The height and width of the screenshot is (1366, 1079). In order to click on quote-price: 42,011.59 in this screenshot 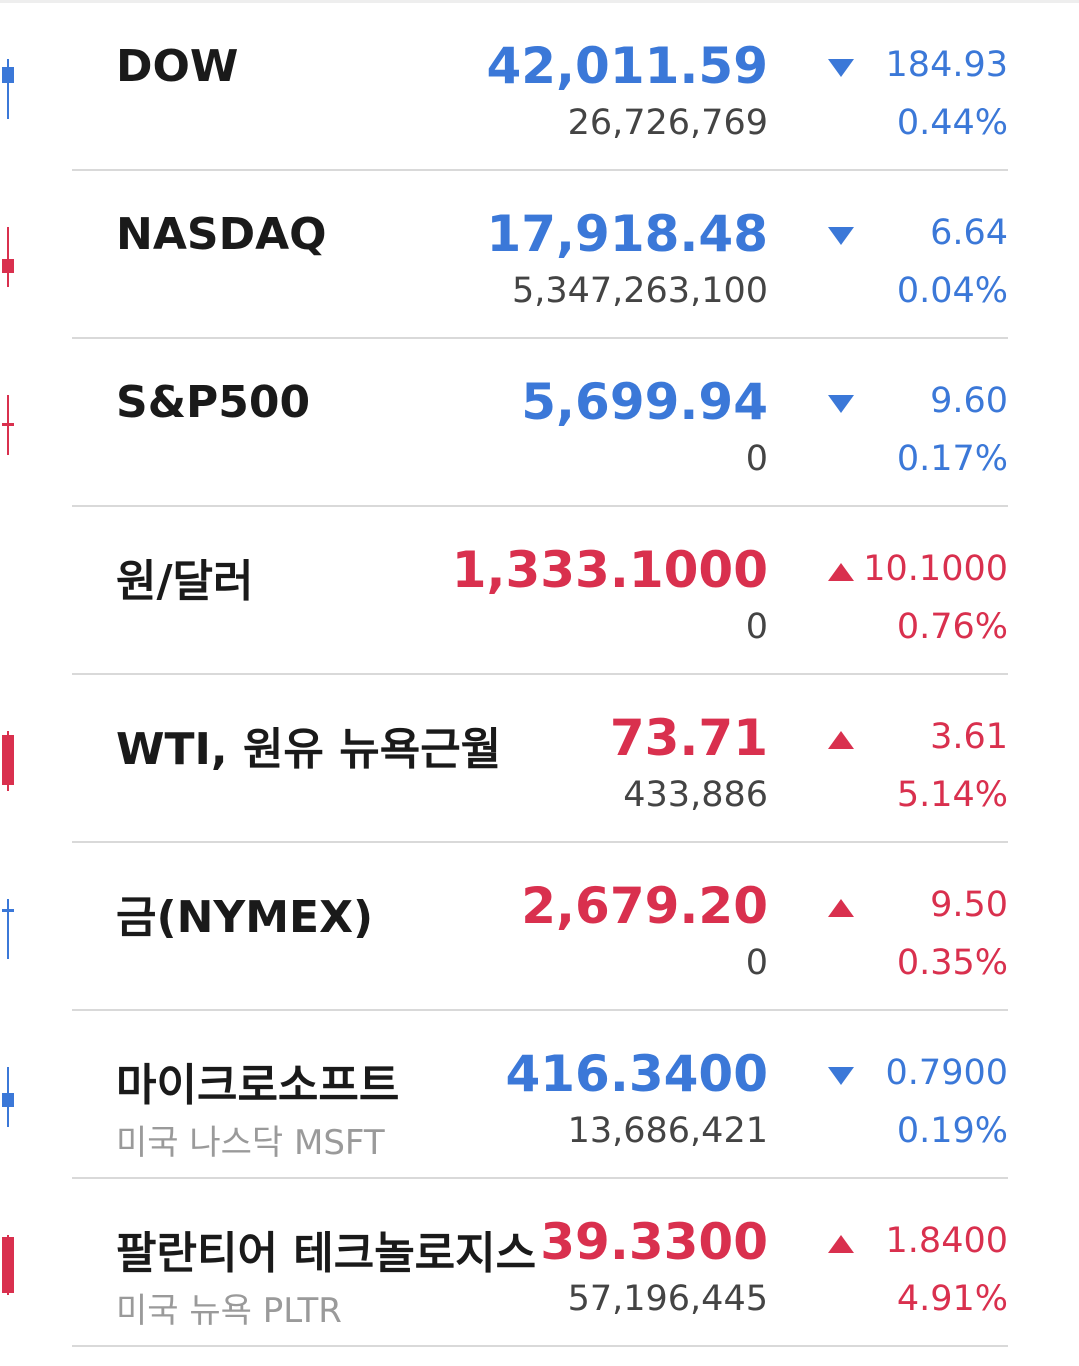, I will do `click(627, 66)`.